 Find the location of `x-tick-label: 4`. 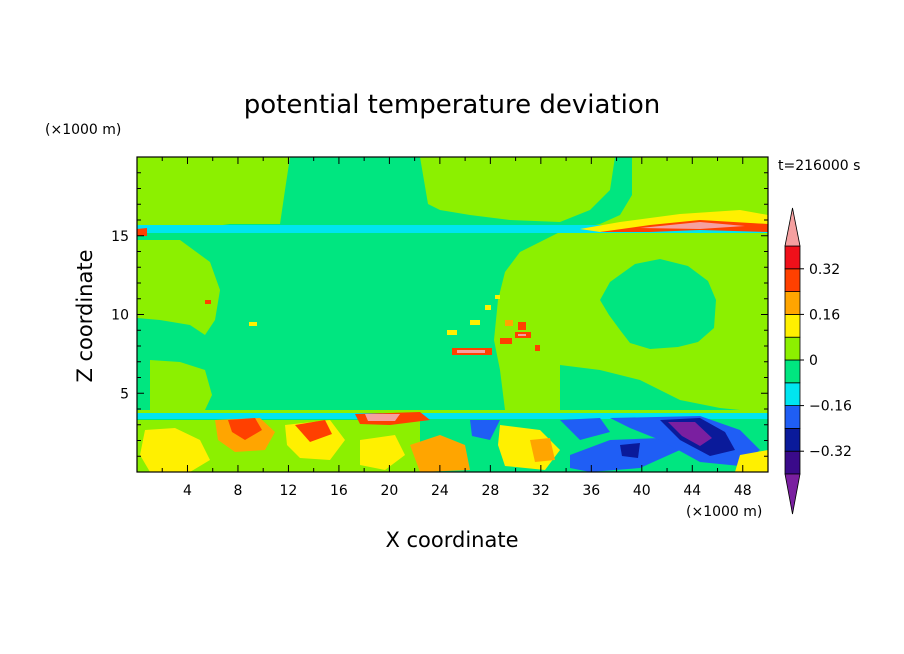

x-tick-label: 4 is located at coordinates (187, 491).